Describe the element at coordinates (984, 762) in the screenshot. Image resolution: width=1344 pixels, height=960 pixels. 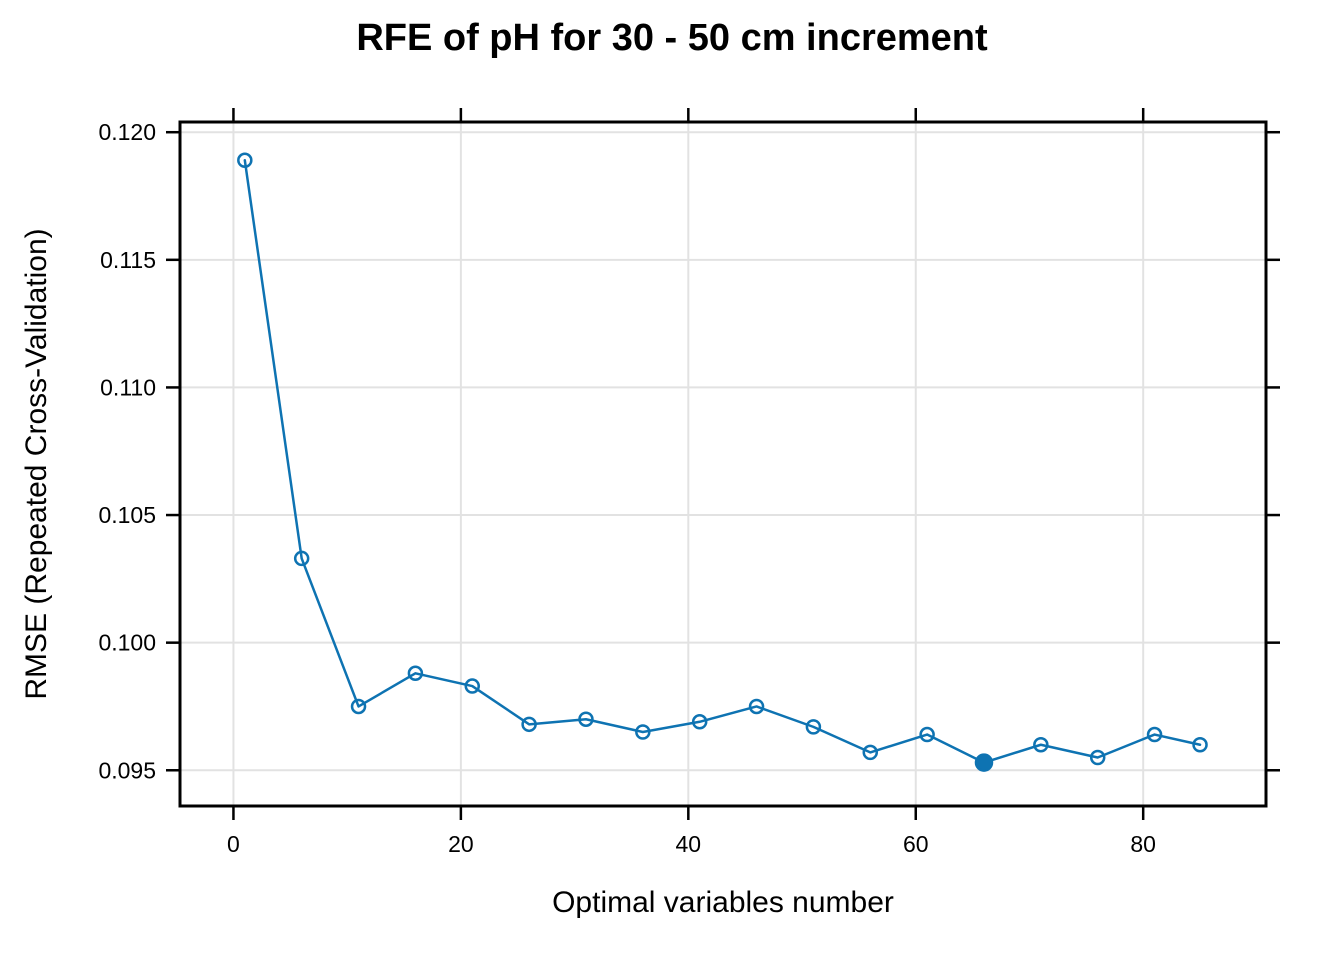
I see `best-point-marker` at that location.